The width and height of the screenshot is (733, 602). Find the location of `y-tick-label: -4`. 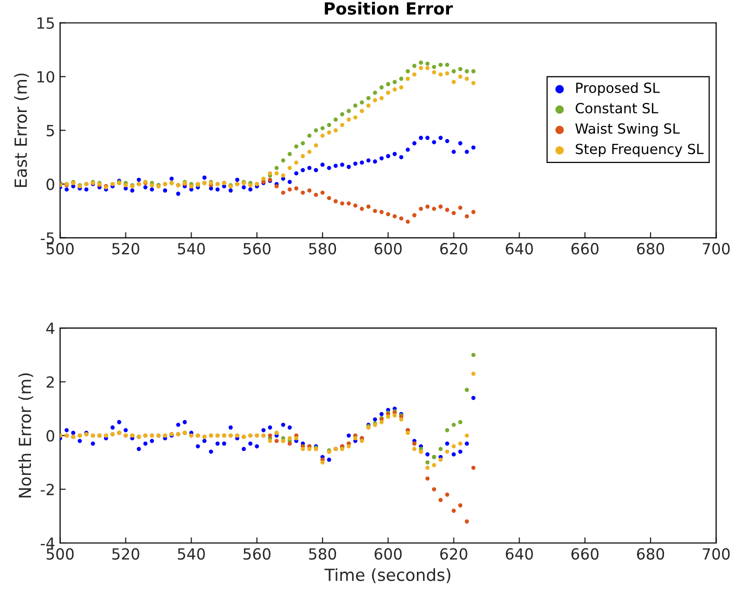

y-tick-label: -4 is located at coordinates (47, 543).